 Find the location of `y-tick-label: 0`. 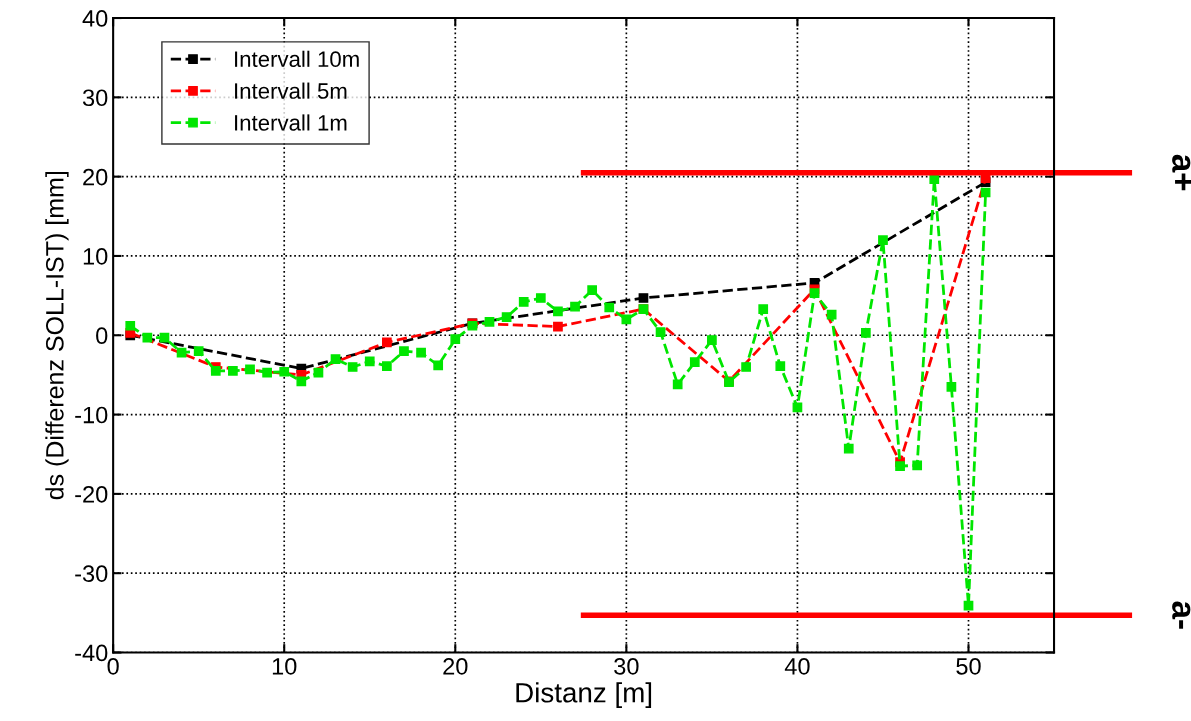

y-tick-label: 0 is located at coordinates (102, 336).